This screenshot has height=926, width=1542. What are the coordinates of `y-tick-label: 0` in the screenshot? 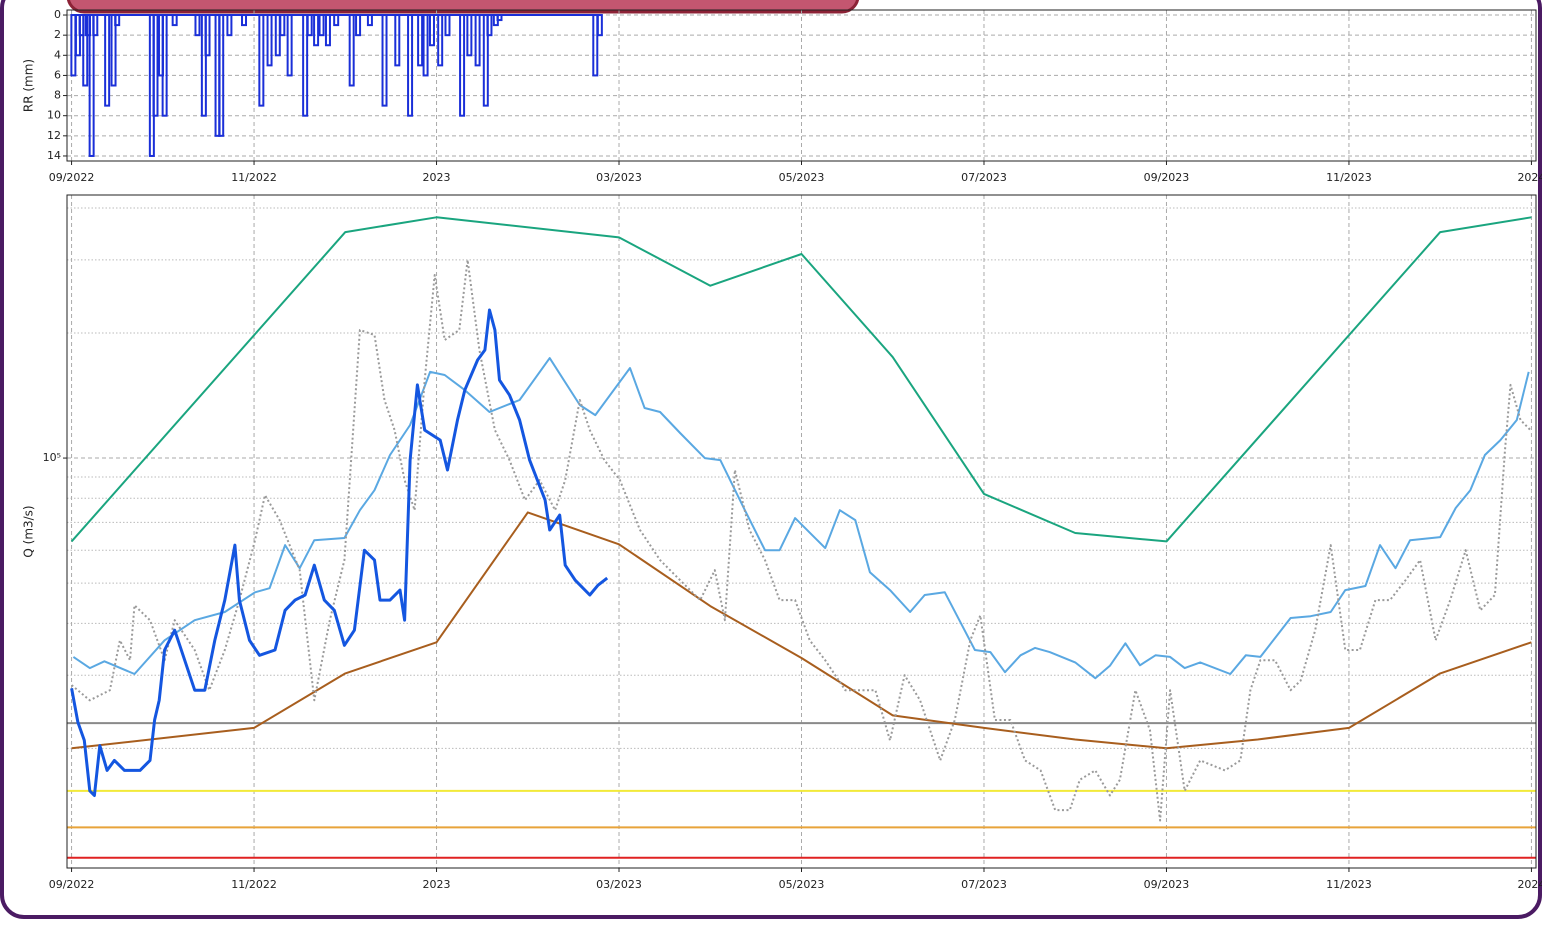 It's located at (57, 14).